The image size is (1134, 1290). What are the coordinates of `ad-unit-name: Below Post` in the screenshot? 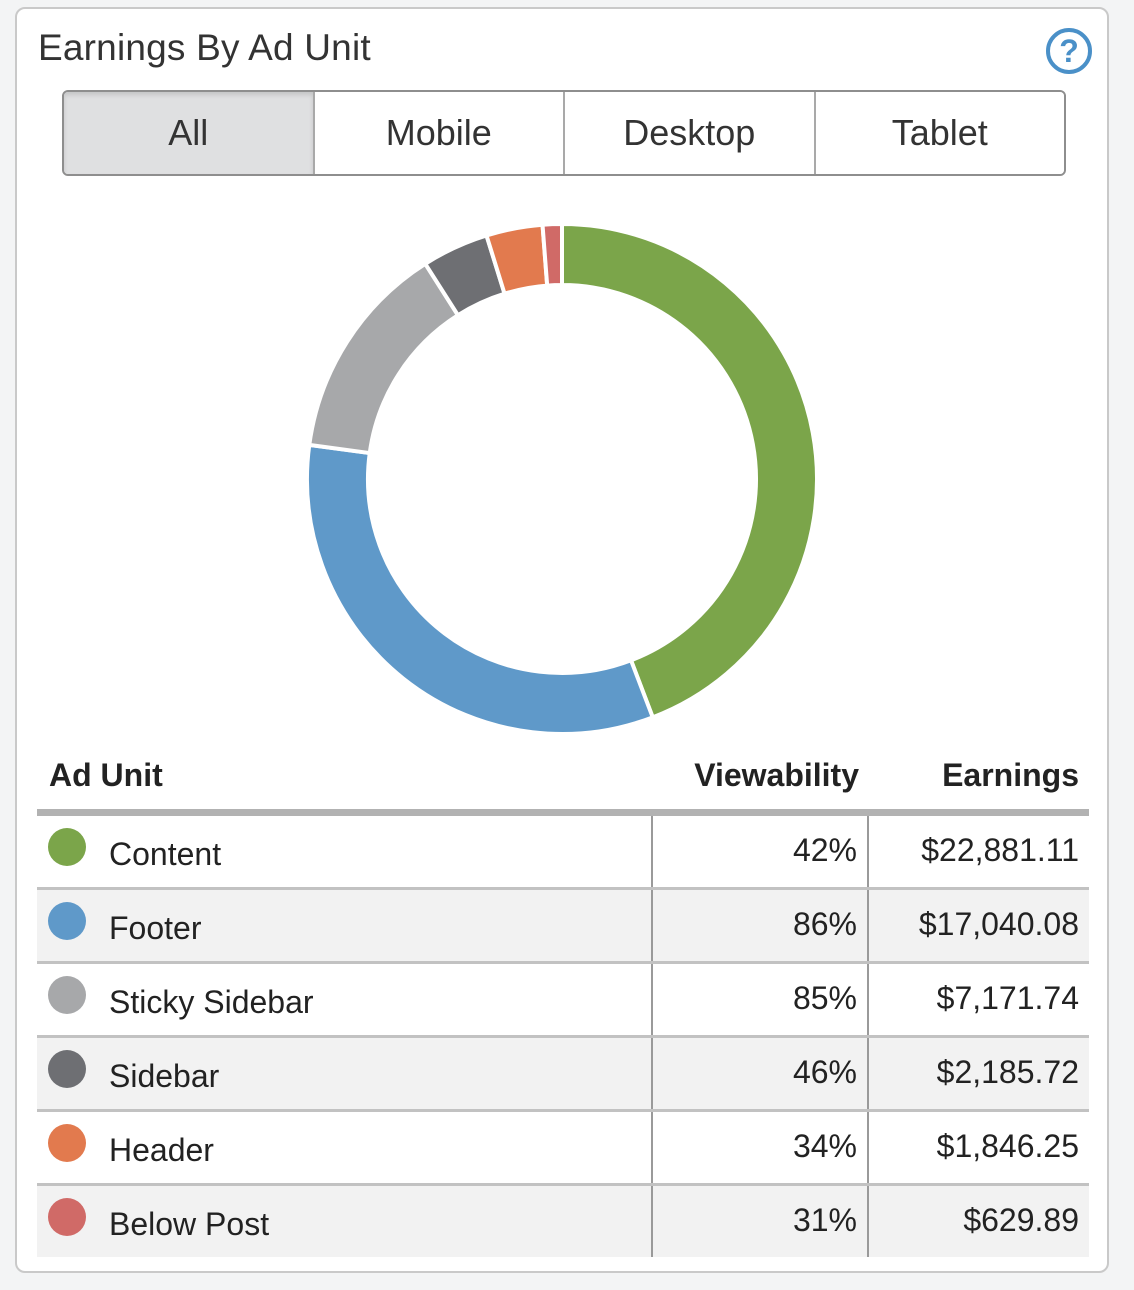 It's located at (189, 1224).